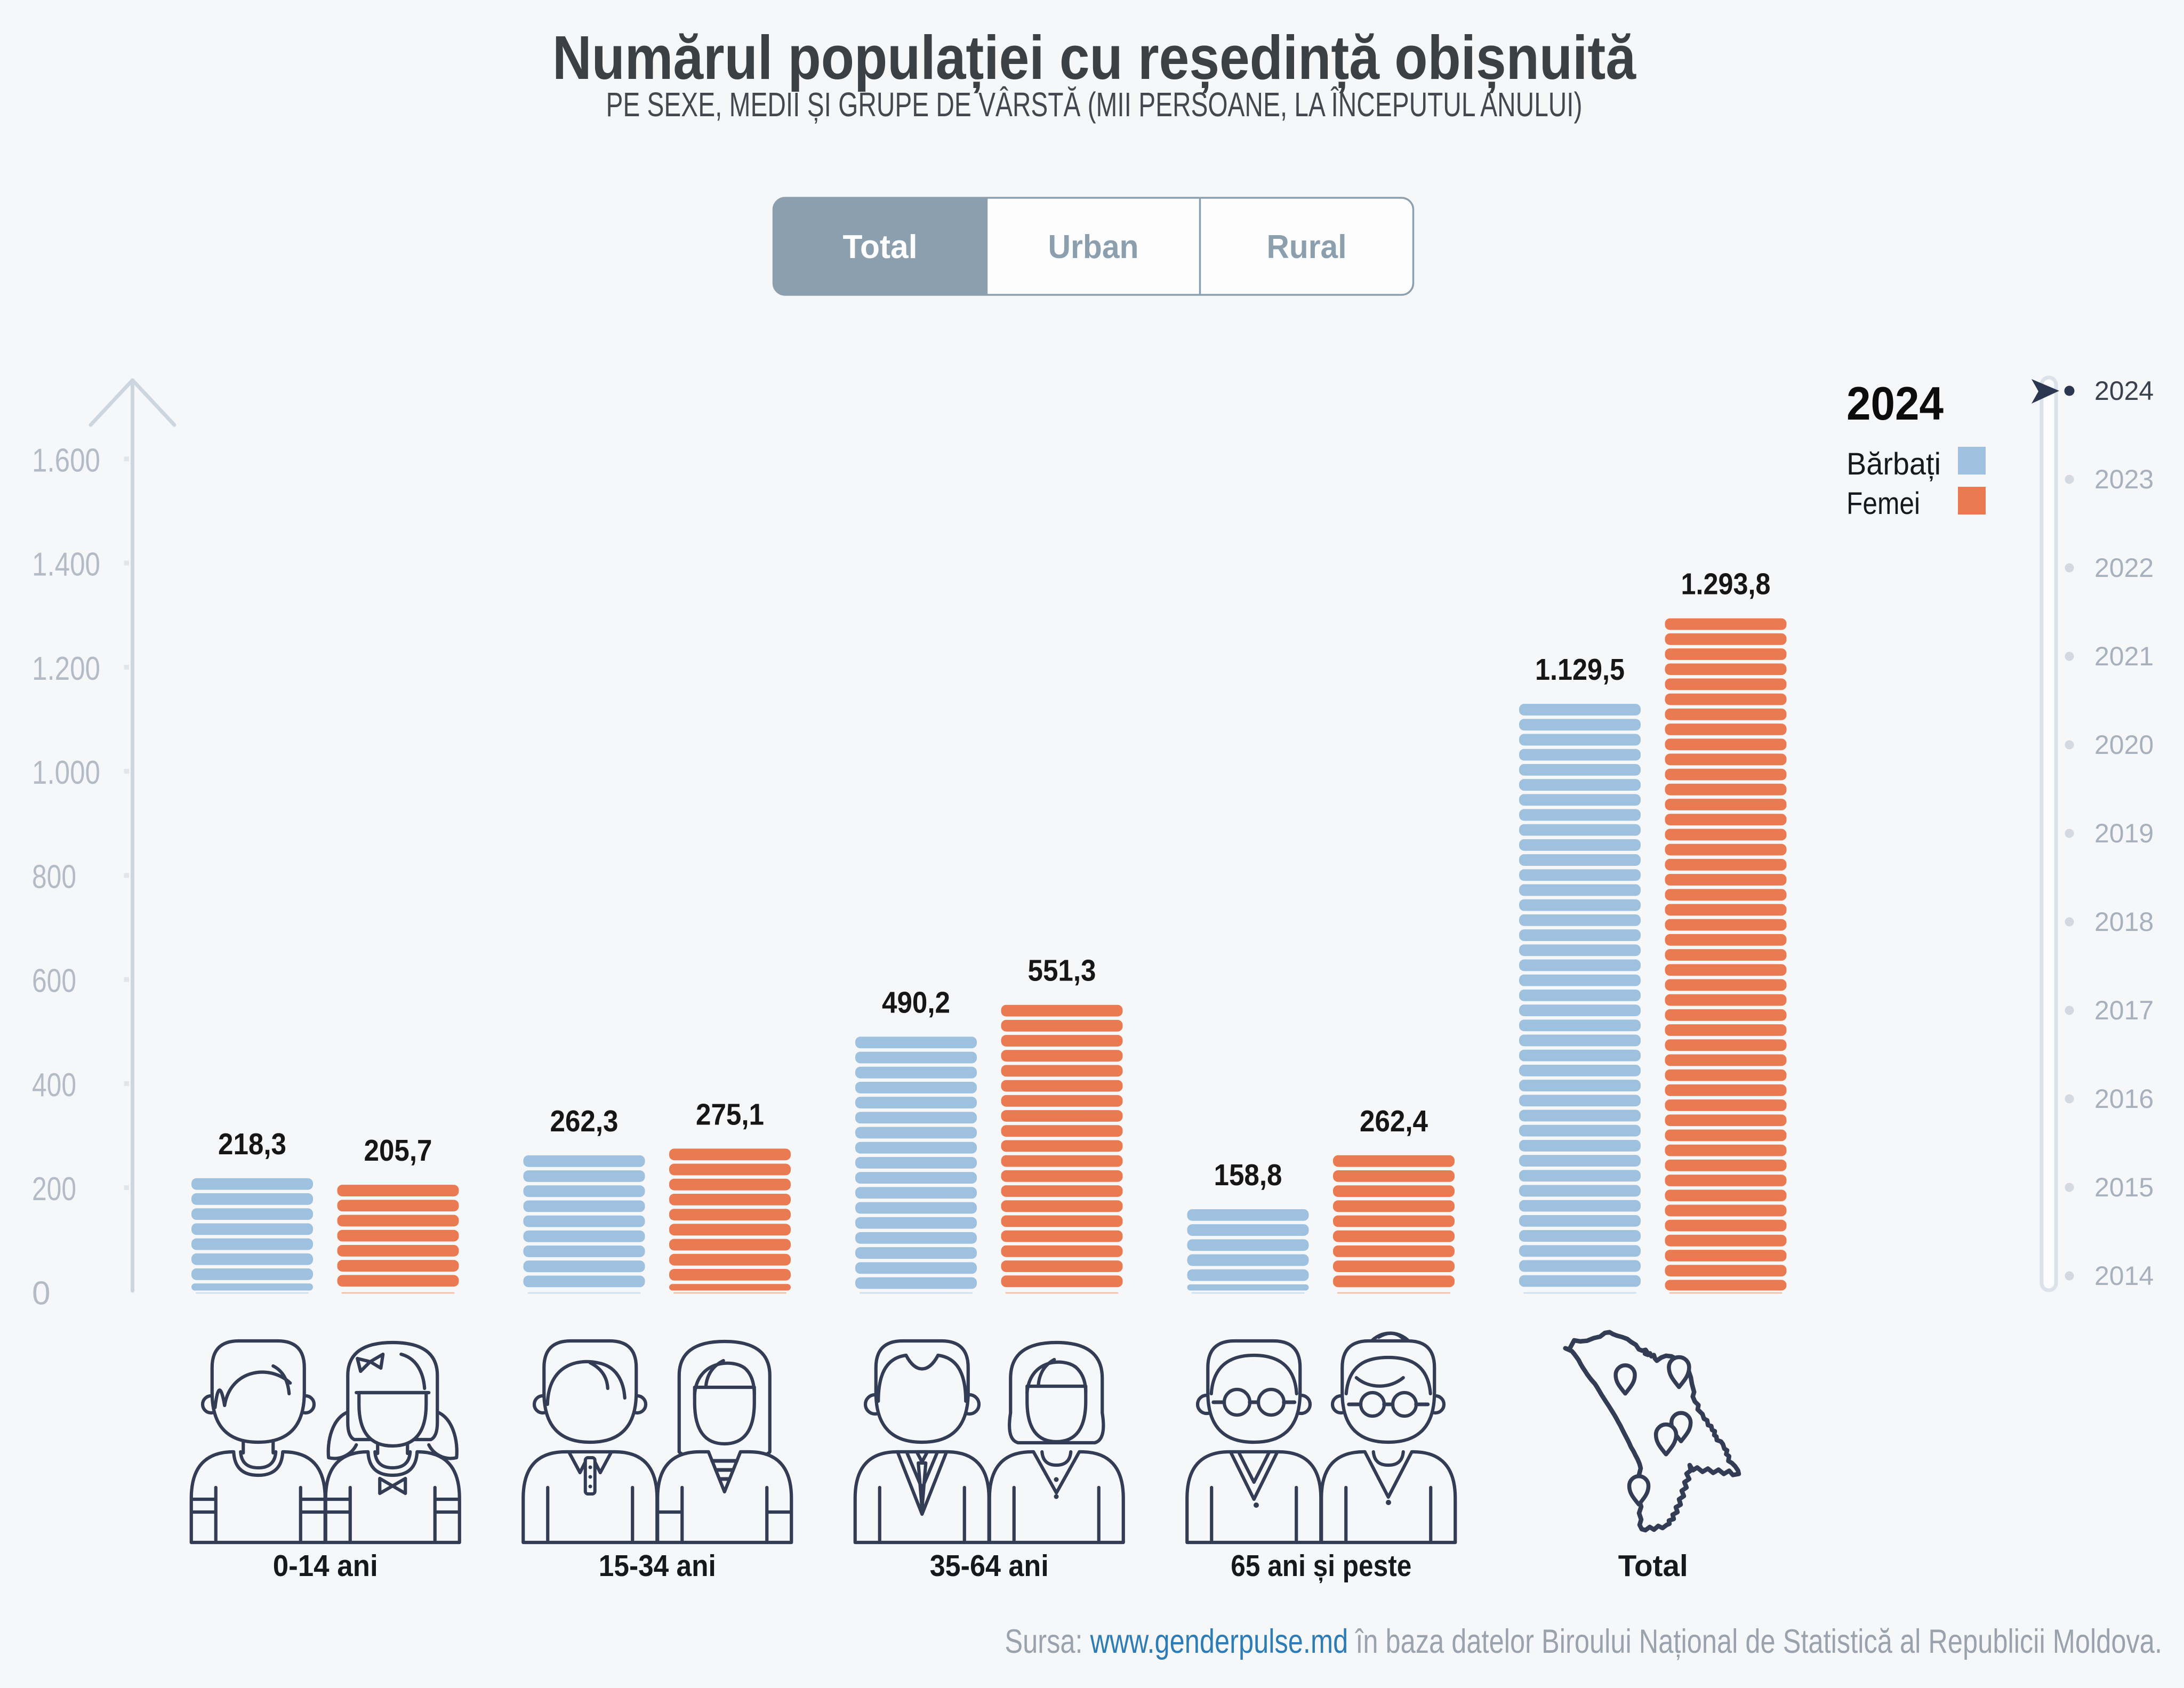  What do you see at coordinates (41, 1293) in the screenshot?
I see `svg-text: 0` at bounding box center [41, 1293].